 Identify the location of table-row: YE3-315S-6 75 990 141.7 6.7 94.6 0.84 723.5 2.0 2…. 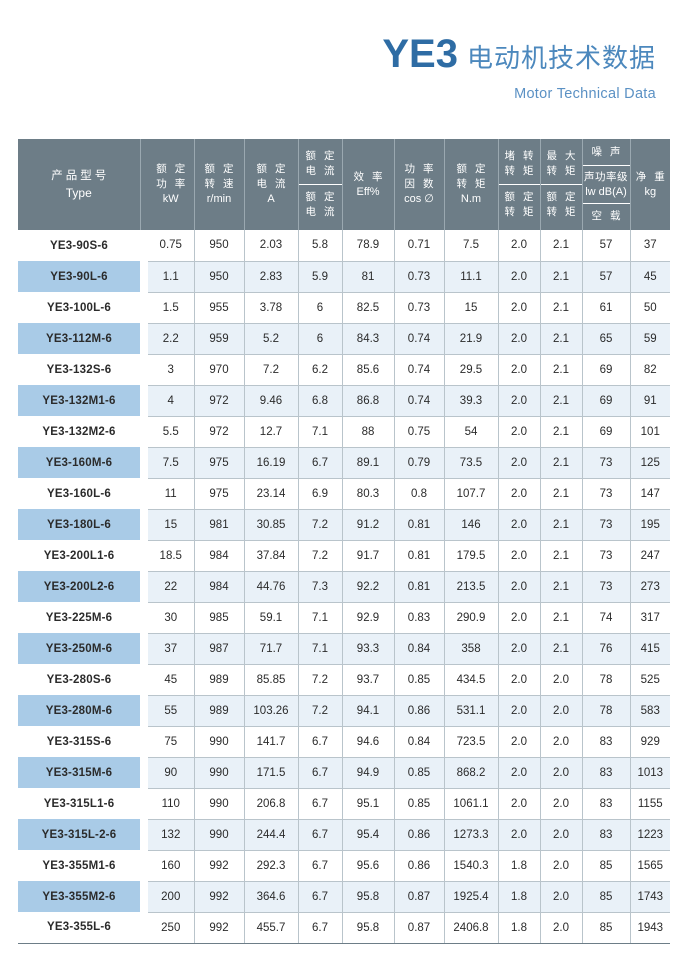
(344, 742).